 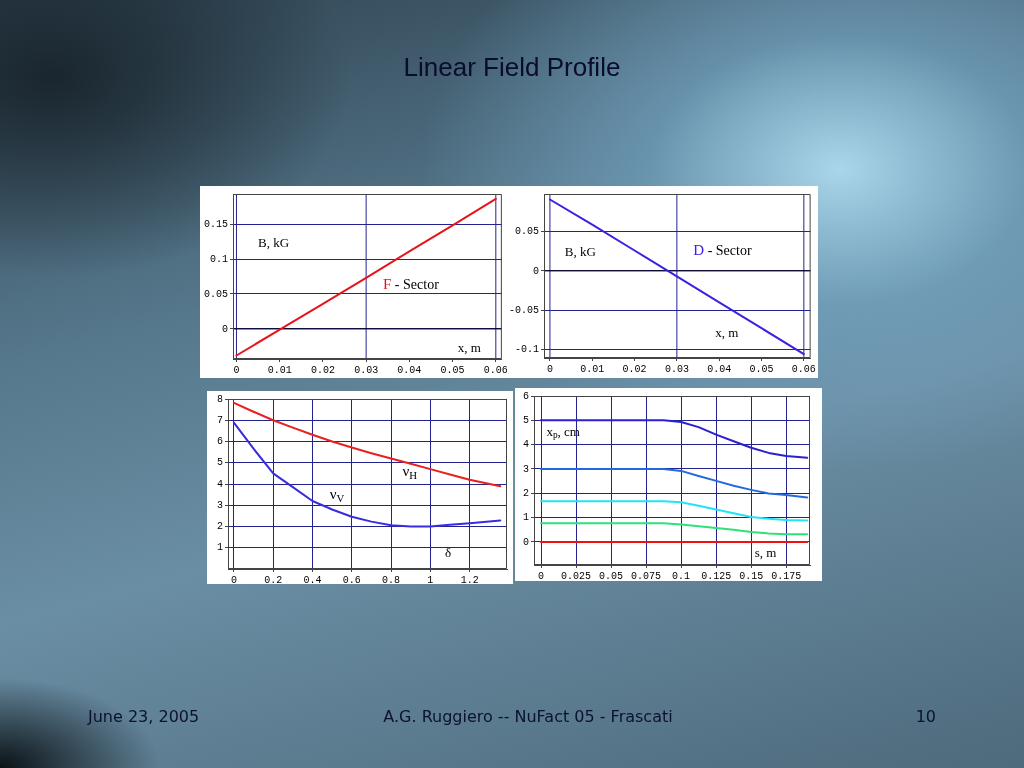 What do you see at coordinates (512, 67) in the screenshot?
I see `text: Linear Field Profile` at bounding box center [512, 67].